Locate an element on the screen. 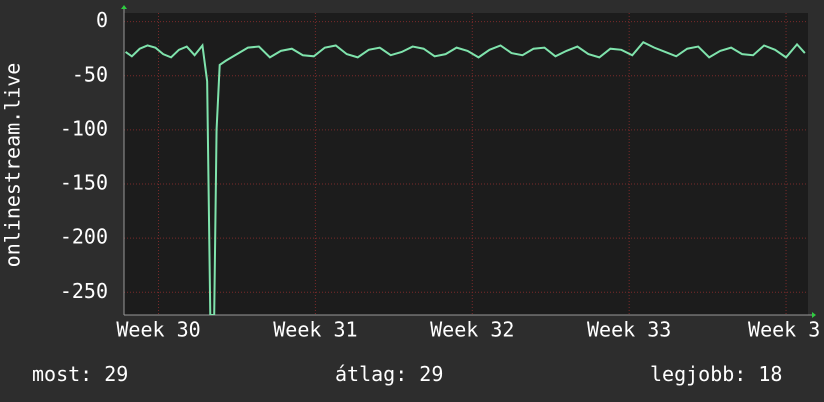  stat: átlag: 29 is located at coordinates (389, 374).